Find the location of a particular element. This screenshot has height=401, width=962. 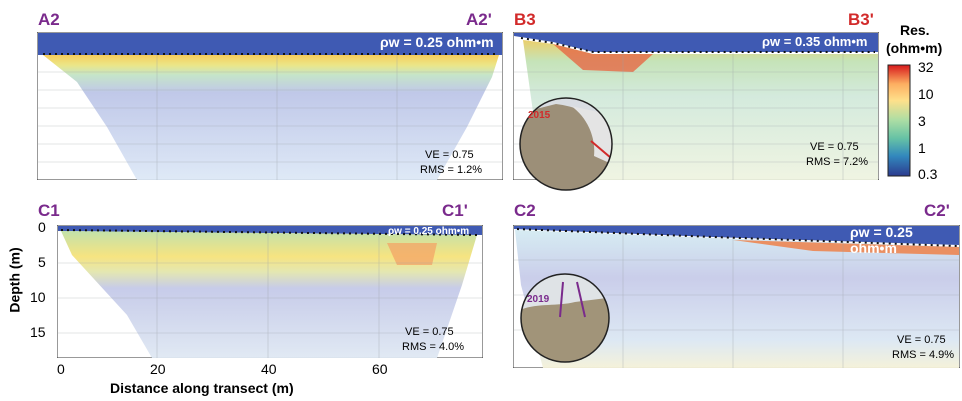

panel-b3-ve: VE = 0.75 is located at coordinates (834, 147).